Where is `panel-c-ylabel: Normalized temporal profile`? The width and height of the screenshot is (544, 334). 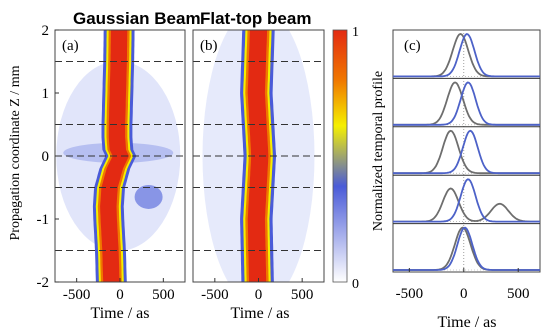 panel-c-ylabel: Normalized temporal profile is located at coordinates (378, 151).